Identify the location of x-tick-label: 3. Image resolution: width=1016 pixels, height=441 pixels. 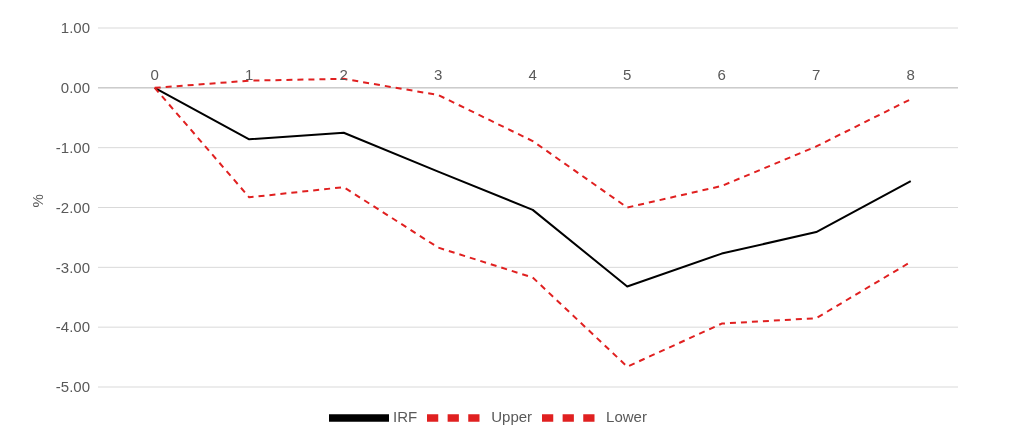
(438, 74).